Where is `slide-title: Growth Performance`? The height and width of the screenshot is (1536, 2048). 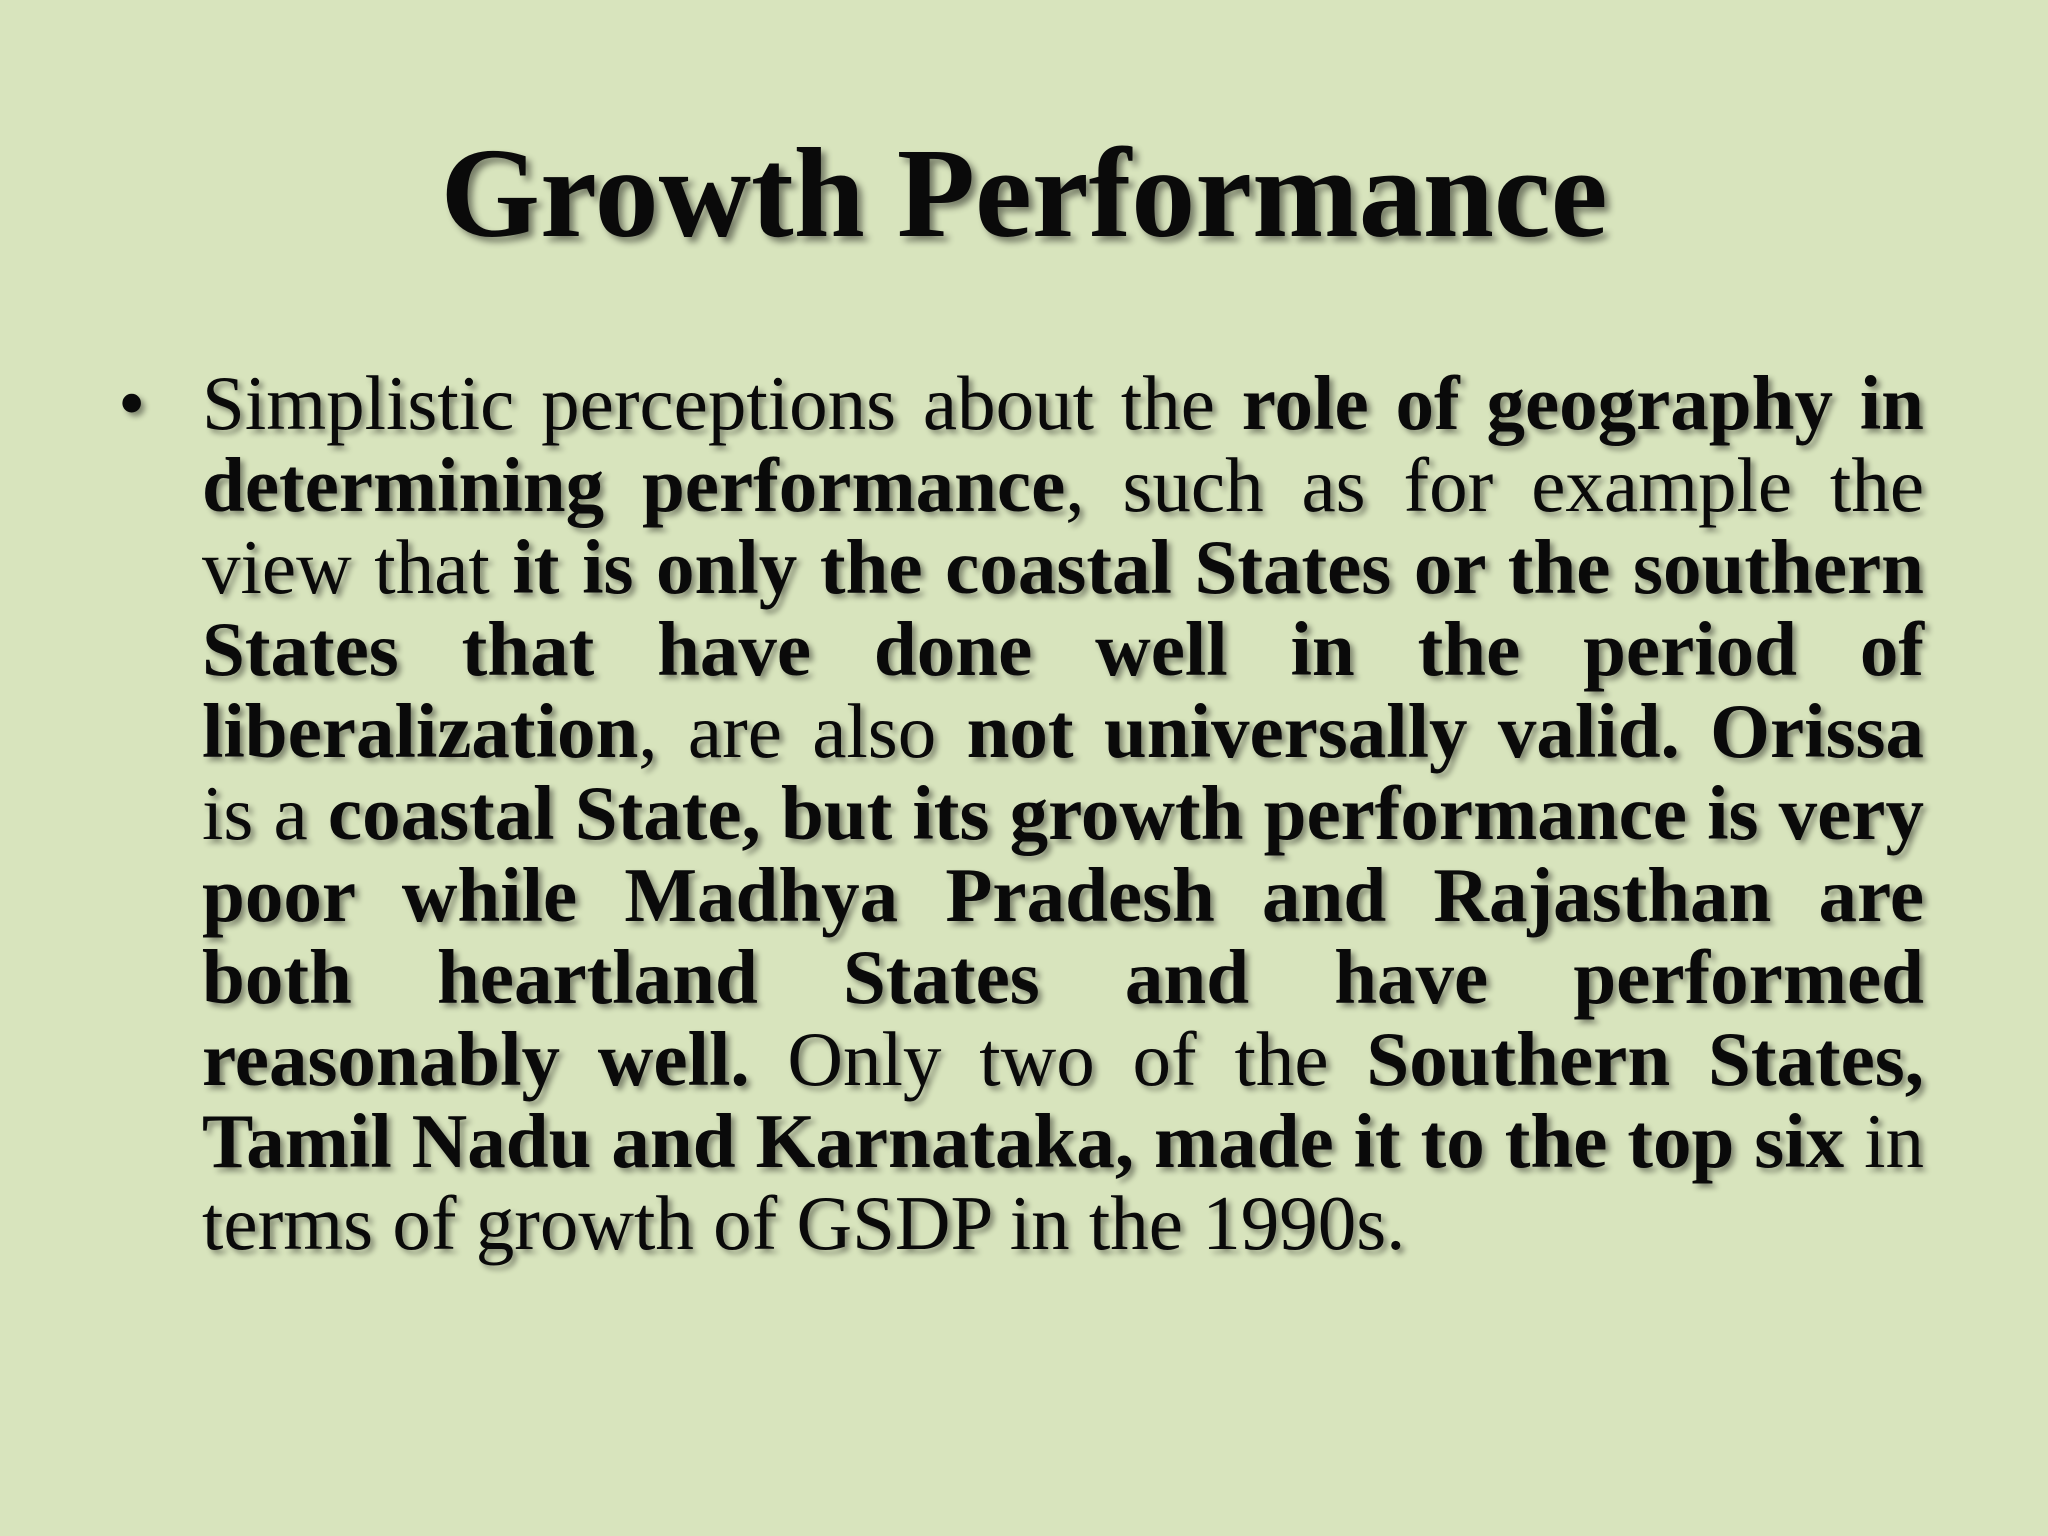
slide-title: Growth Performance is located at coordinates (1024, 193).